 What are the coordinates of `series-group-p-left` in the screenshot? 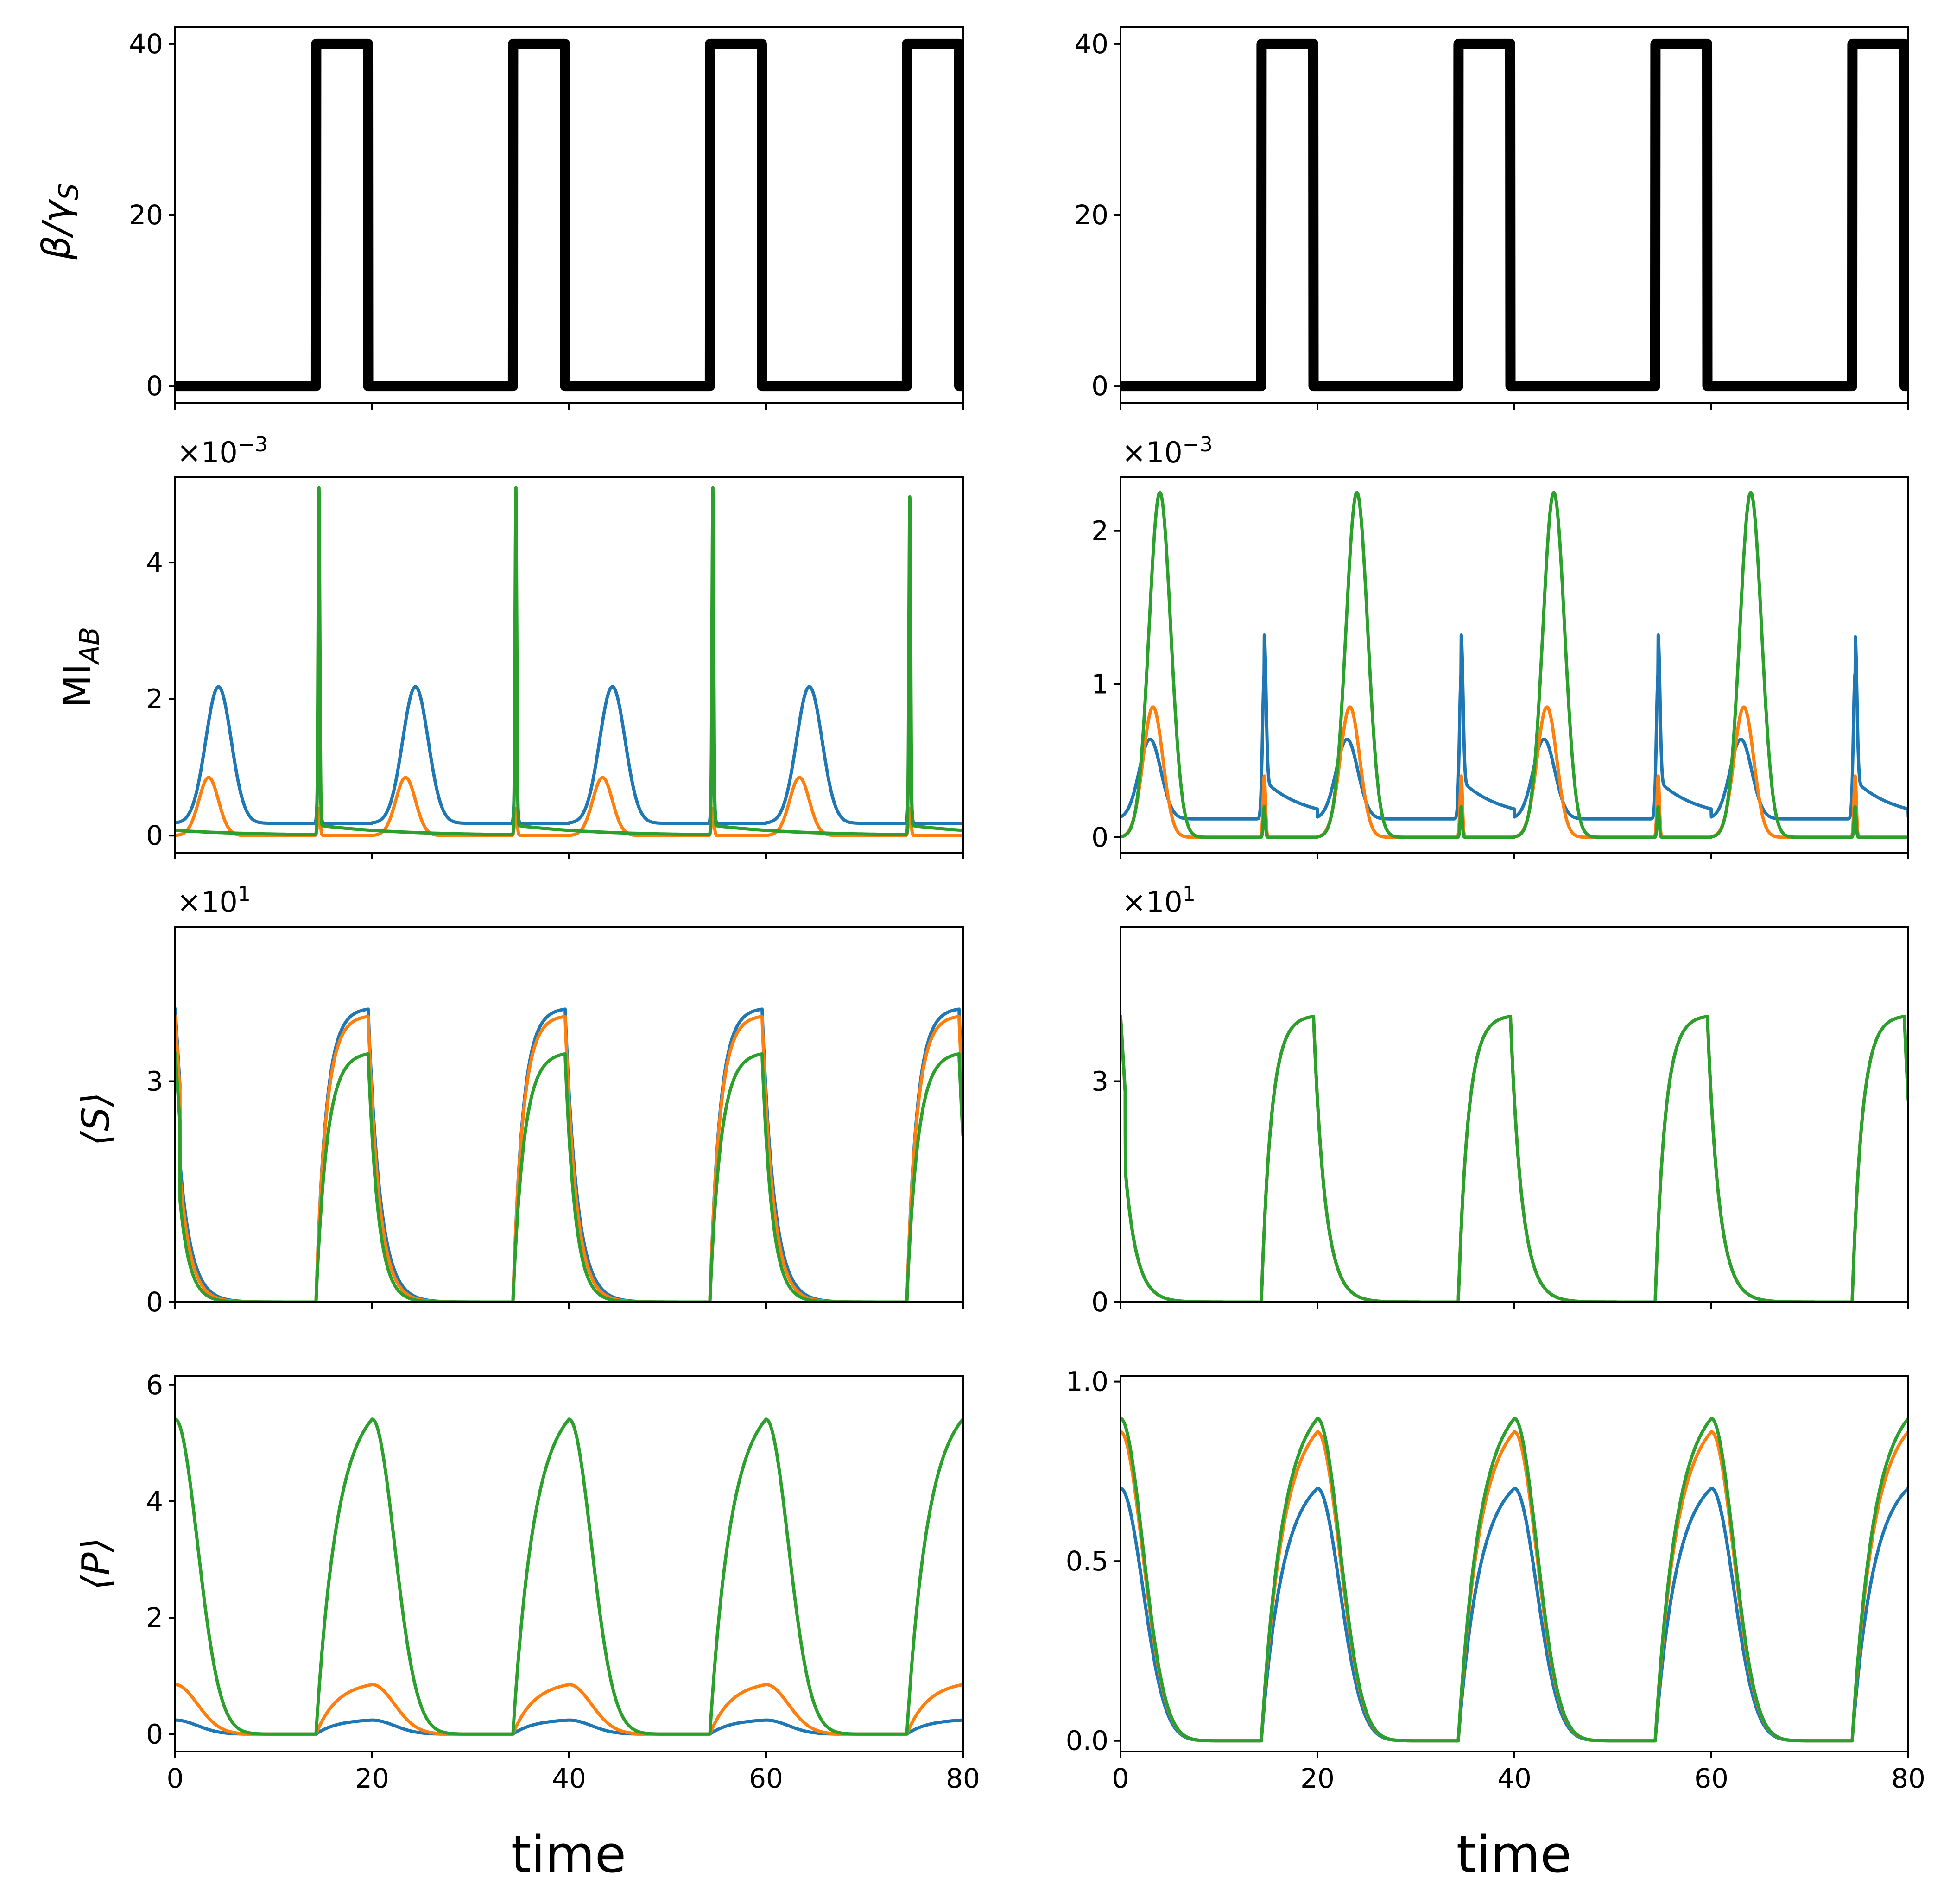 It's located at (569, 1577).